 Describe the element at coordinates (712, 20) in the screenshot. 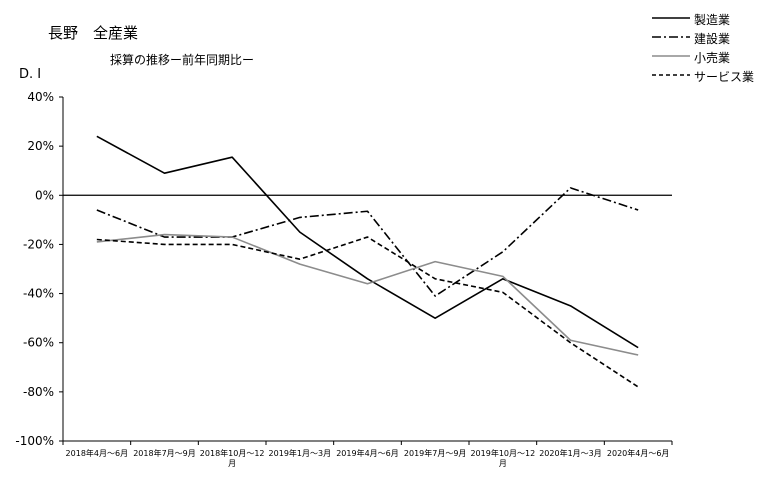

I see `legend-label: 製造業` at that location.